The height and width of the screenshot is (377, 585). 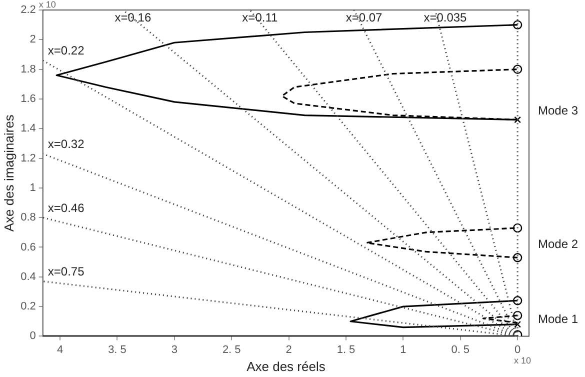 What do you see at coordinates (28, 276) in the screenshot?
I see `y-tick-label: 0.4` at bounding box center [28, 276].